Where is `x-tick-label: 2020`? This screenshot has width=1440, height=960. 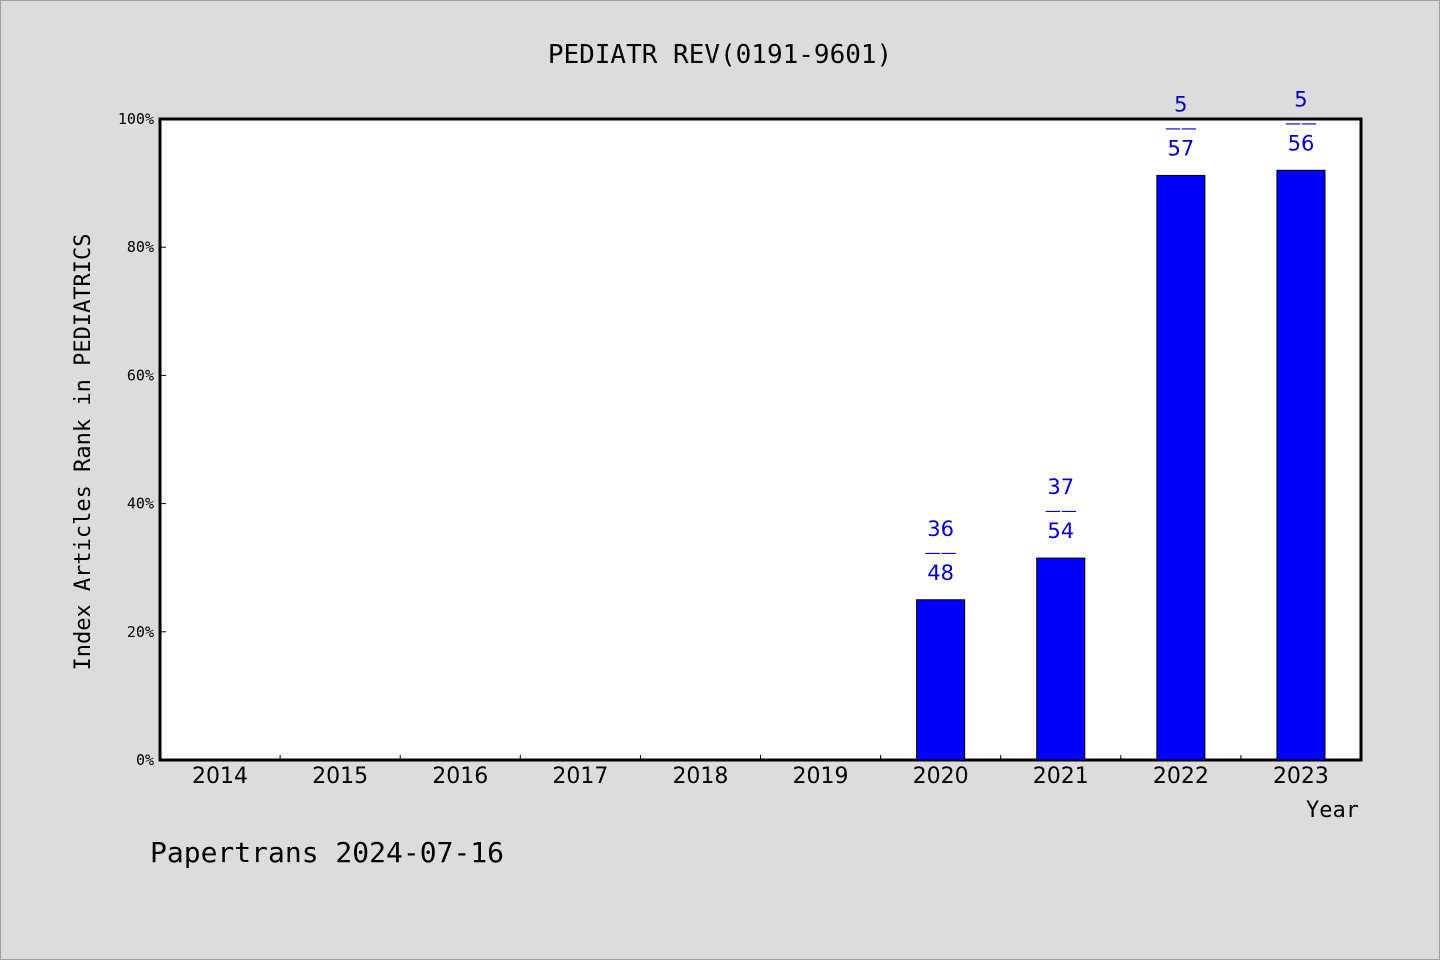
x-tick-label: 2020 is located at coordinates (941, 776).